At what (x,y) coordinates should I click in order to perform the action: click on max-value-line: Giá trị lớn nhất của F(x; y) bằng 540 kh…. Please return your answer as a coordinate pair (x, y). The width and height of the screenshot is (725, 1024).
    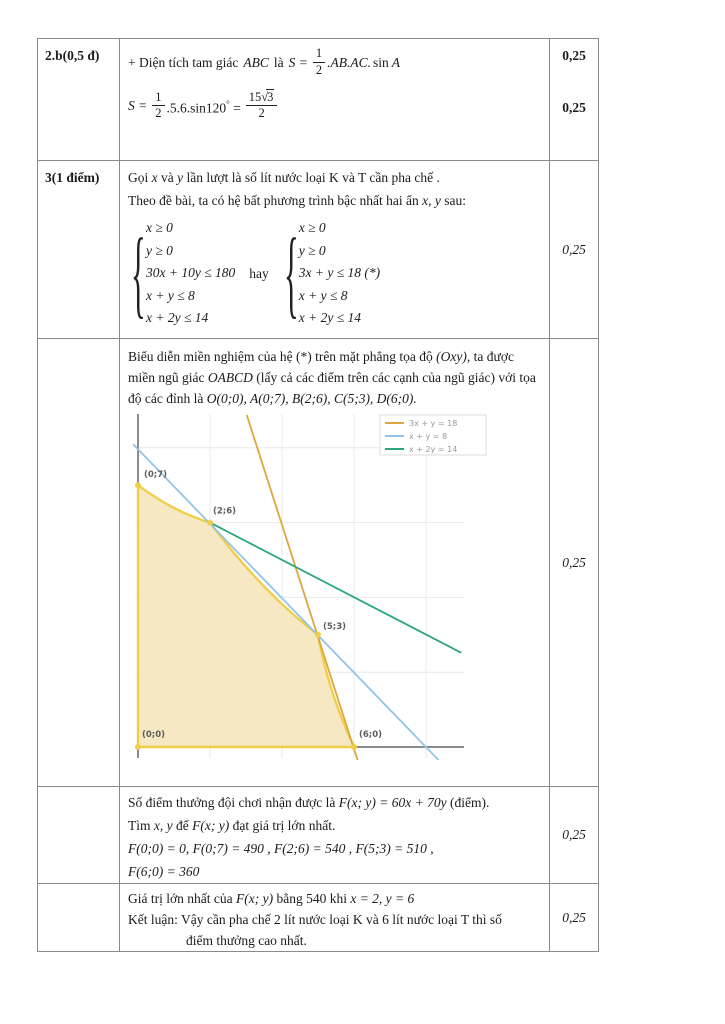
    Looking at the image, I should click on (271, 898).